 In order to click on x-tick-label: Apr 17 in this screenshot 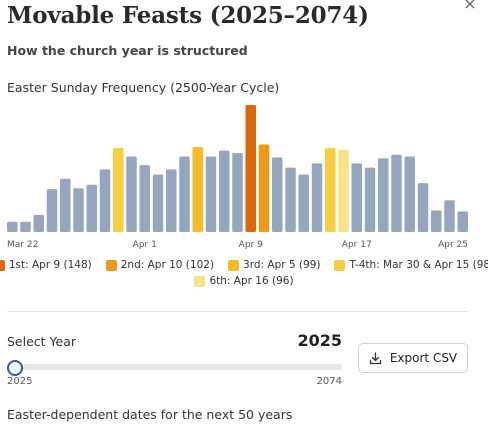, I will do `click(357, 245)`.